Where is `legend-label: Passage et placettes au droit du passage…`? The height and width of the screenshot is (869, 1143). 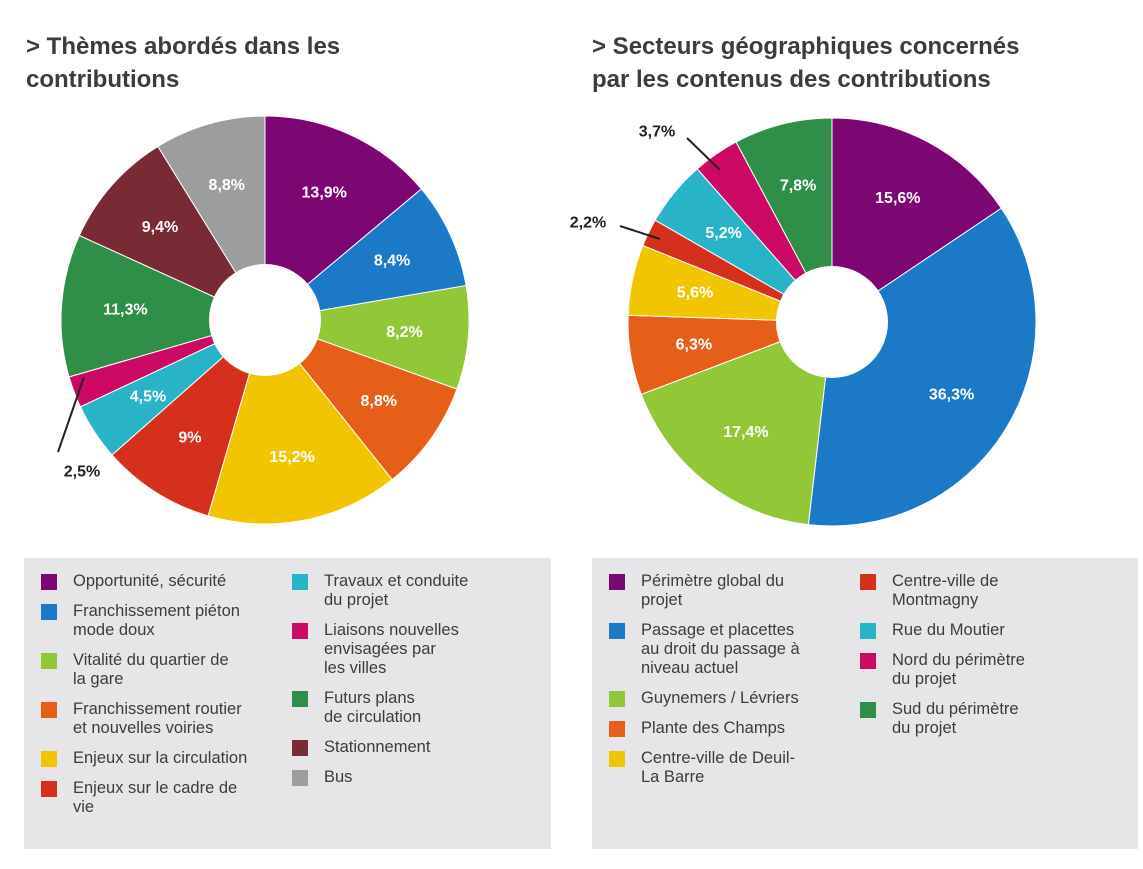
legend-label: Passage et placettes au droit du passage… is located at coordinates (720, 649).